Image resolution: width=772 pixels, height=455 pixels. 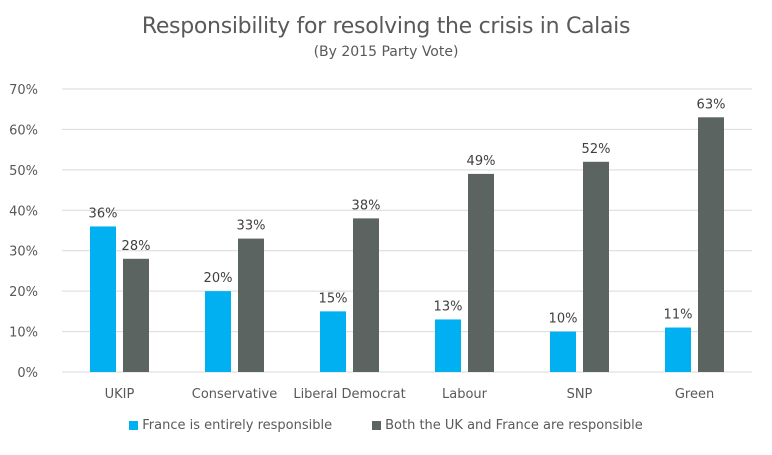 What do you see at coordinates (103, 213) in the screenshot?
I see `data-label: 36%` at bounding box center [103, 213].